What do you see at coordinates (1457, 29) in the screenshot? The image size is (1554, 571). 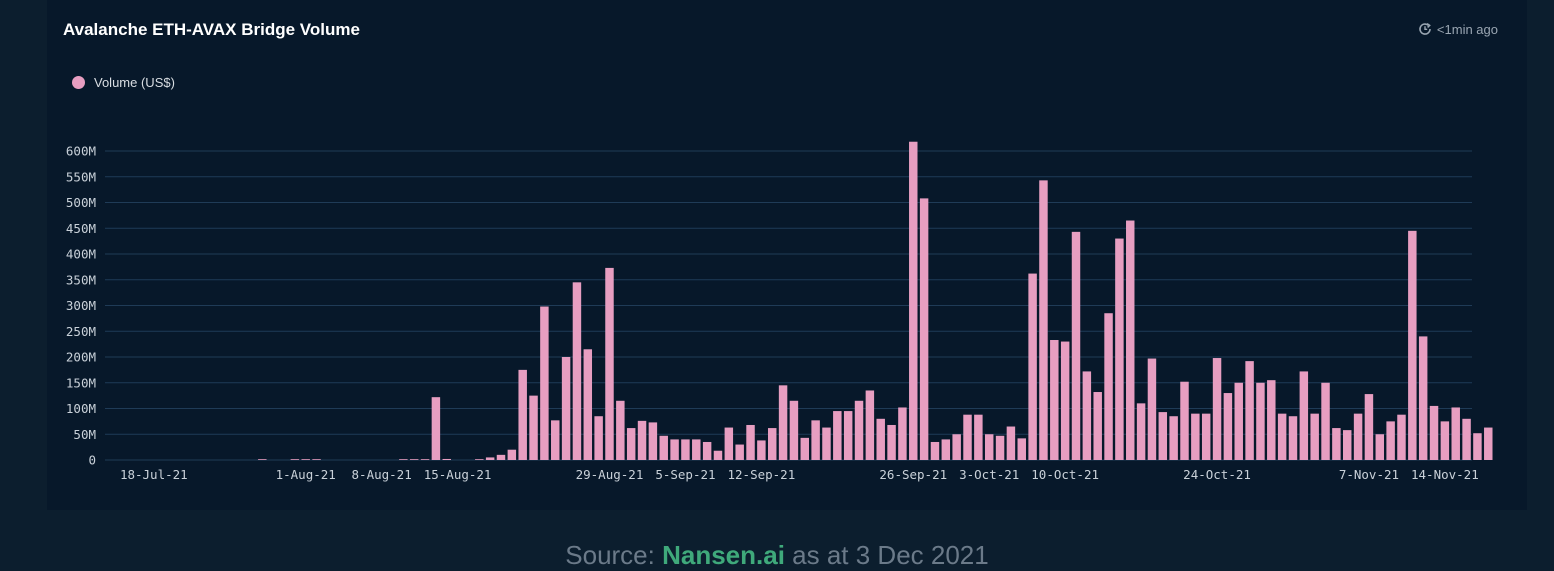 I see `refresh-status: <1min ago` at bounding box center [1457, 29].